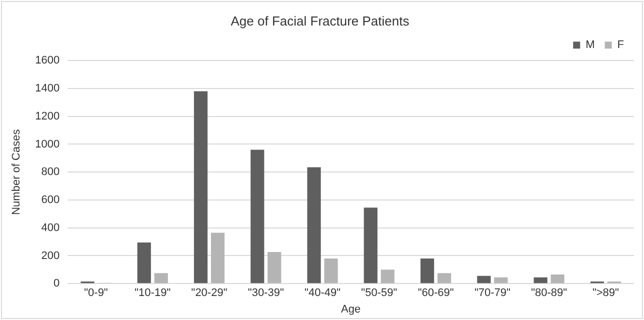 Image resolution: width=644 pixels, height=320 pixels. Describe the element at coordinates (50, 228) in the screenshot. I see `y-tick-label: 400` at that location.